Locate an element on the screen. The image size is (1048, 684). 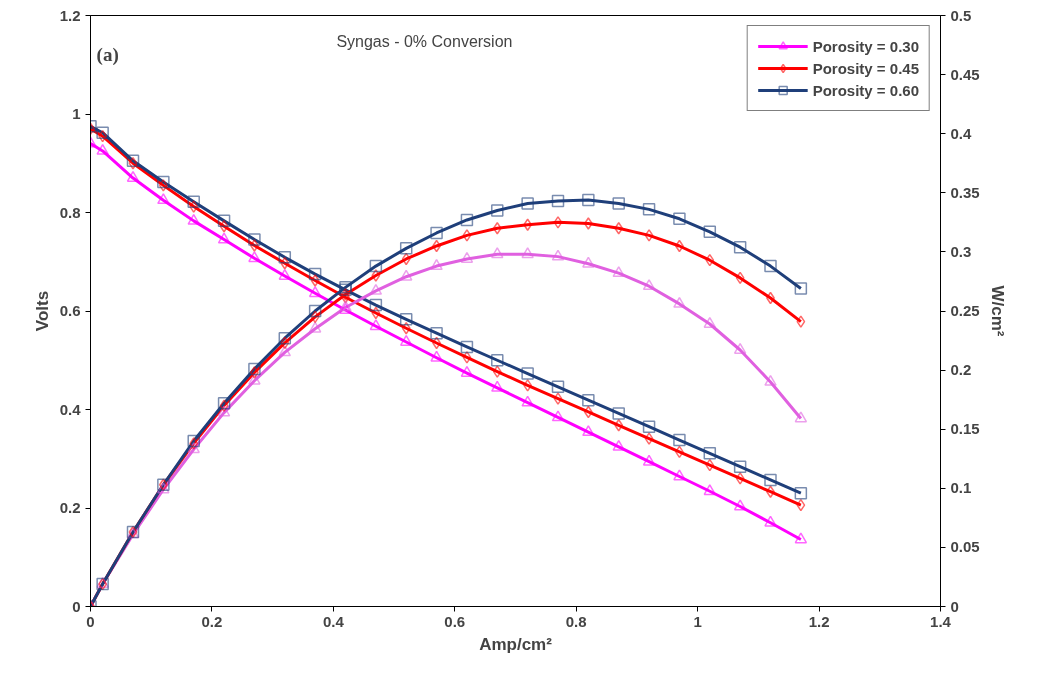
y2-tick-label: 0.1 is located at coordinates (961, 488).